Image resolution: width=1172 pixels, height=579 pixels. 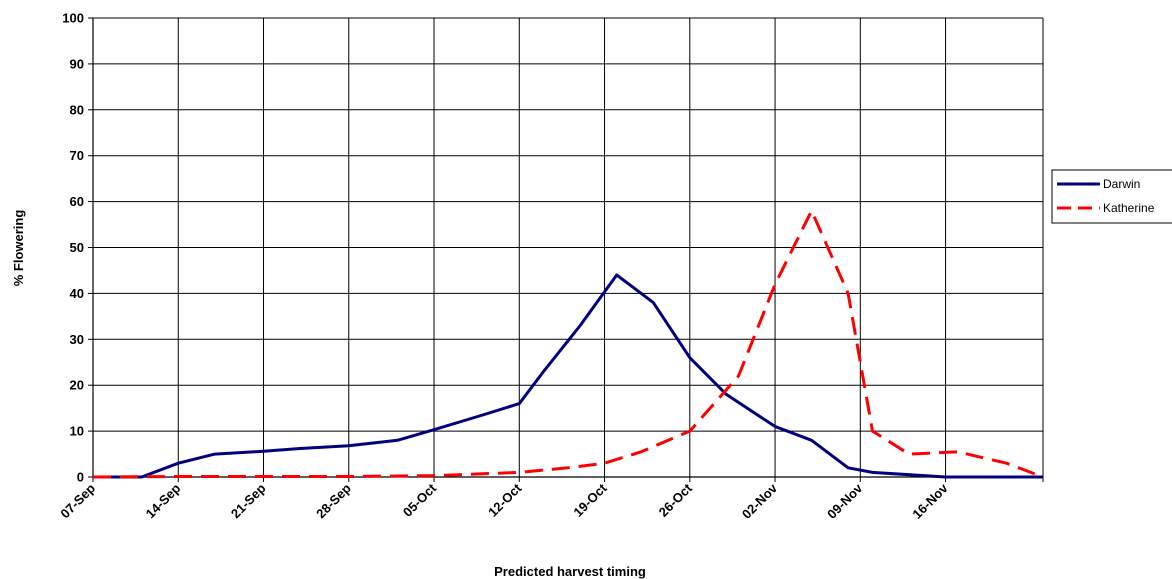 I want to click on y-tick-label: 100, so click(x=73, y=18).